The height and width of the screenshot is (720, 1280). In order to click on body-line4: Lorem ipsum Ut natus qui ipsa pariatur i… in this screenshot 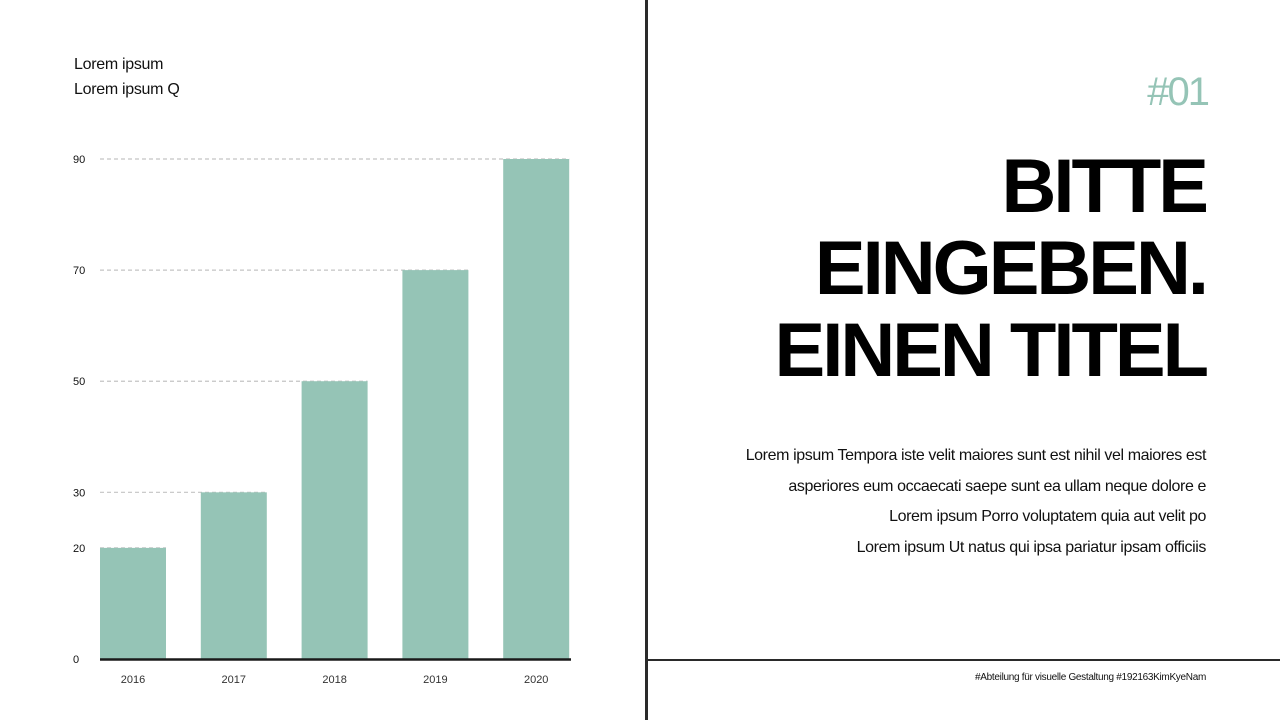, I will do `click(1031, 547)`.